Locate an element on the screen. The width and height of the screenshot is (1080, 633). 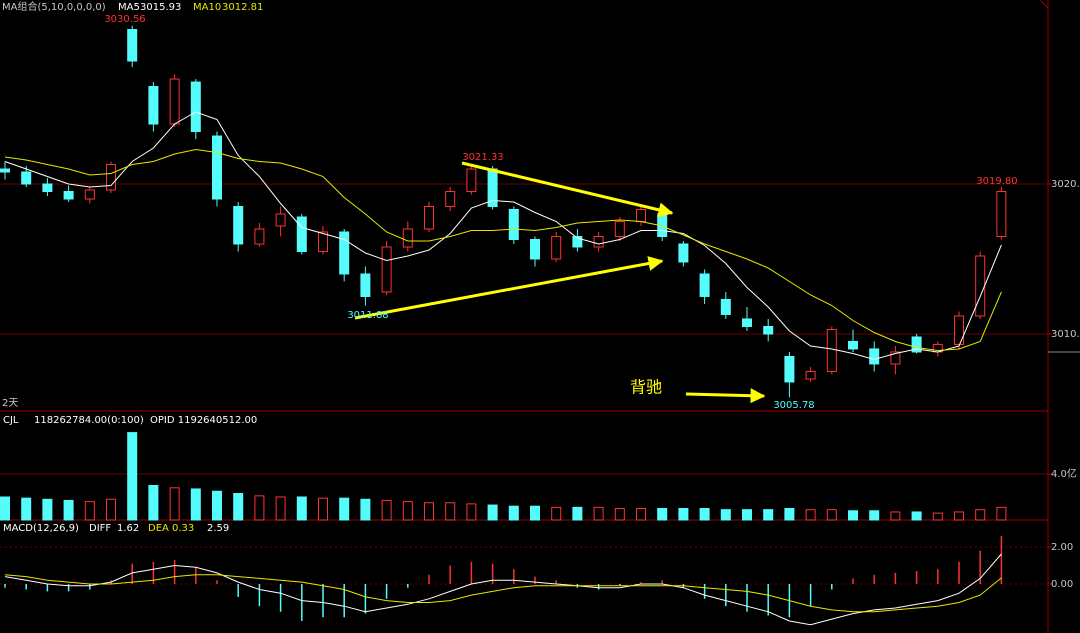
annotation: 3011.88 is located at coordinates (367, 315).